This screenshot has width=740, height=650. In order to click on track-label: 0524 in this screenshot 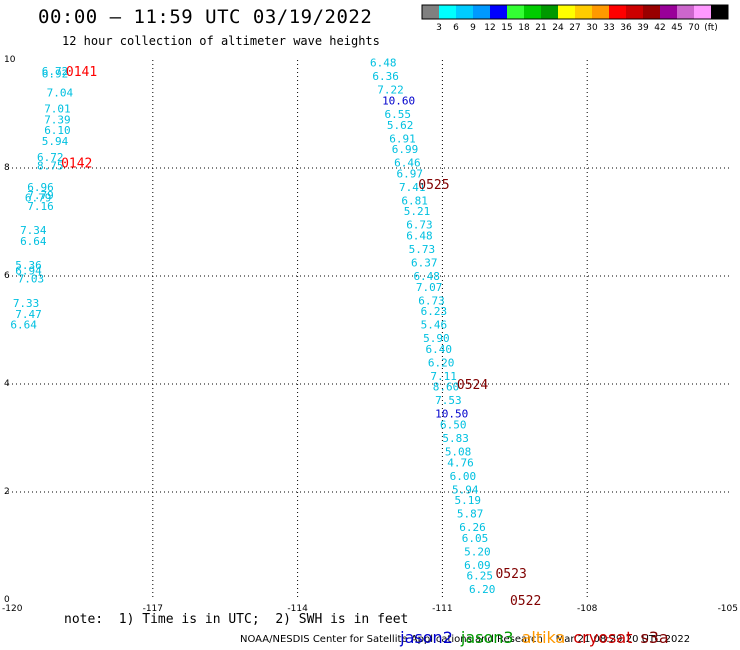, I will do `click(472, 385)`.